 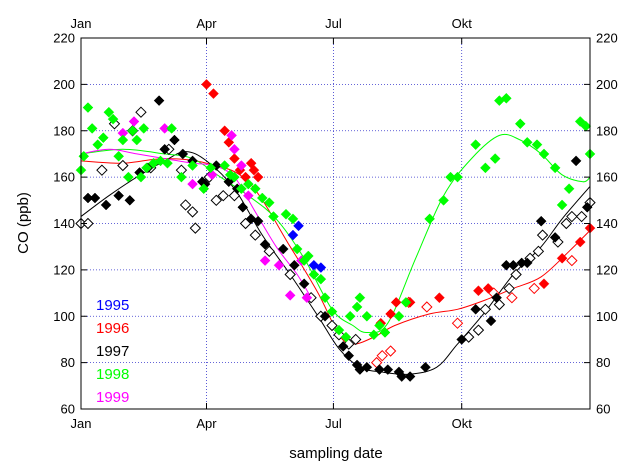 I want to click on x-tick-label-top: Apr, so click(x=206, y=23).